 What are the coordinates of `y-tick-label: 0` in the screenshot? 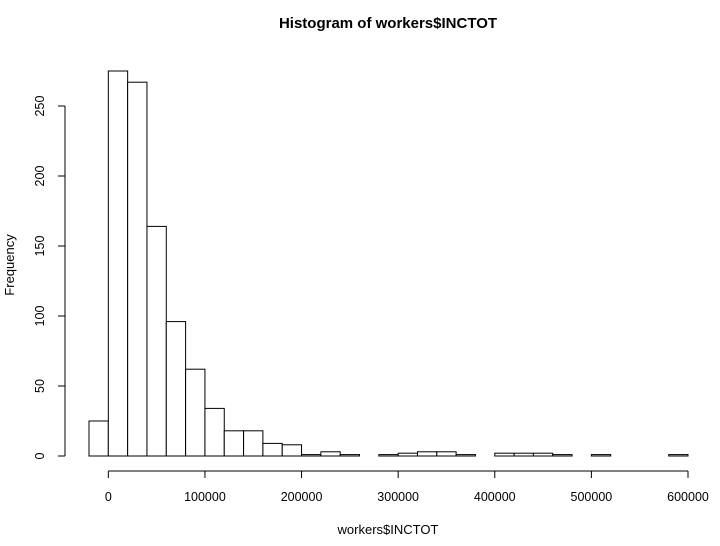 It's located at (40, 455).